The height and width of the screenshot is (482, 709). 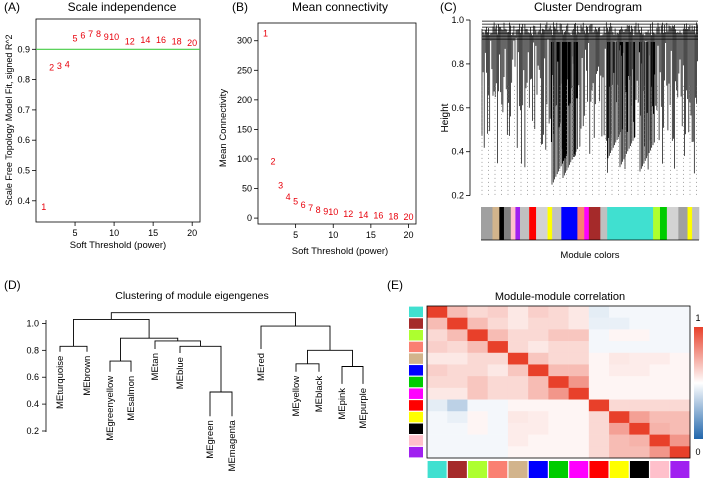 What do you see at coordinates (244, 70) in the screenshot?
I see `b-ytick-label: 250` at bounding box center [244, 70].